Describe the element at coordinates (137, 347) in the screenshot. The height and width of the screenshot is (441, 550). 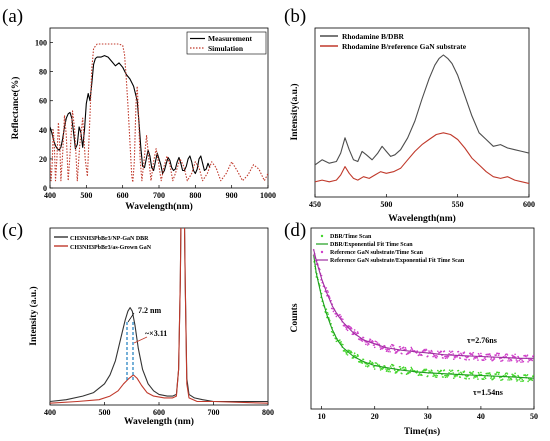
I see `panel-c-fwhm-marks` at that location.